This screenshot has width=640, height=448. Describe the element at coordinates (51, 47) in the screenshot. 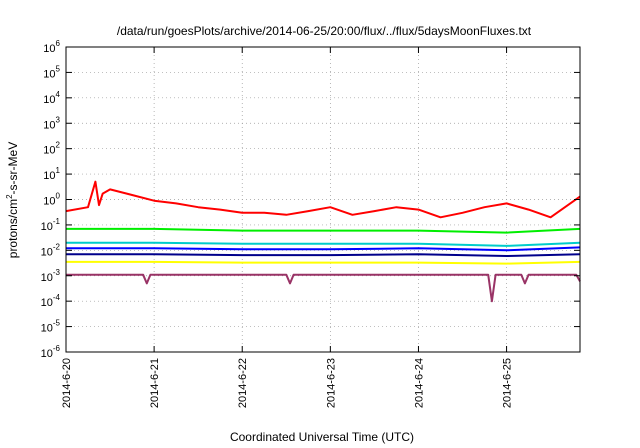

I see `y-tick-label: 10⁶` at that location.